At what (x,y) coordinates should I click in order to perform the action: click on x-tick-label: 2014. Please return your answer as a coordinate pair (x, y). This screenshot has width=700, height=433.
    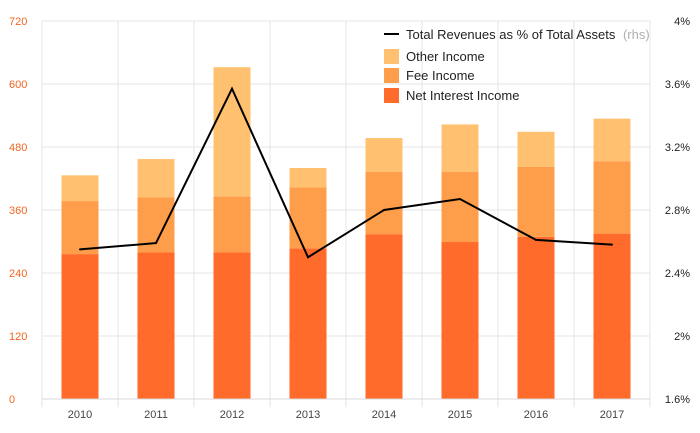
    Looking at the image, I should click on (384, 415).